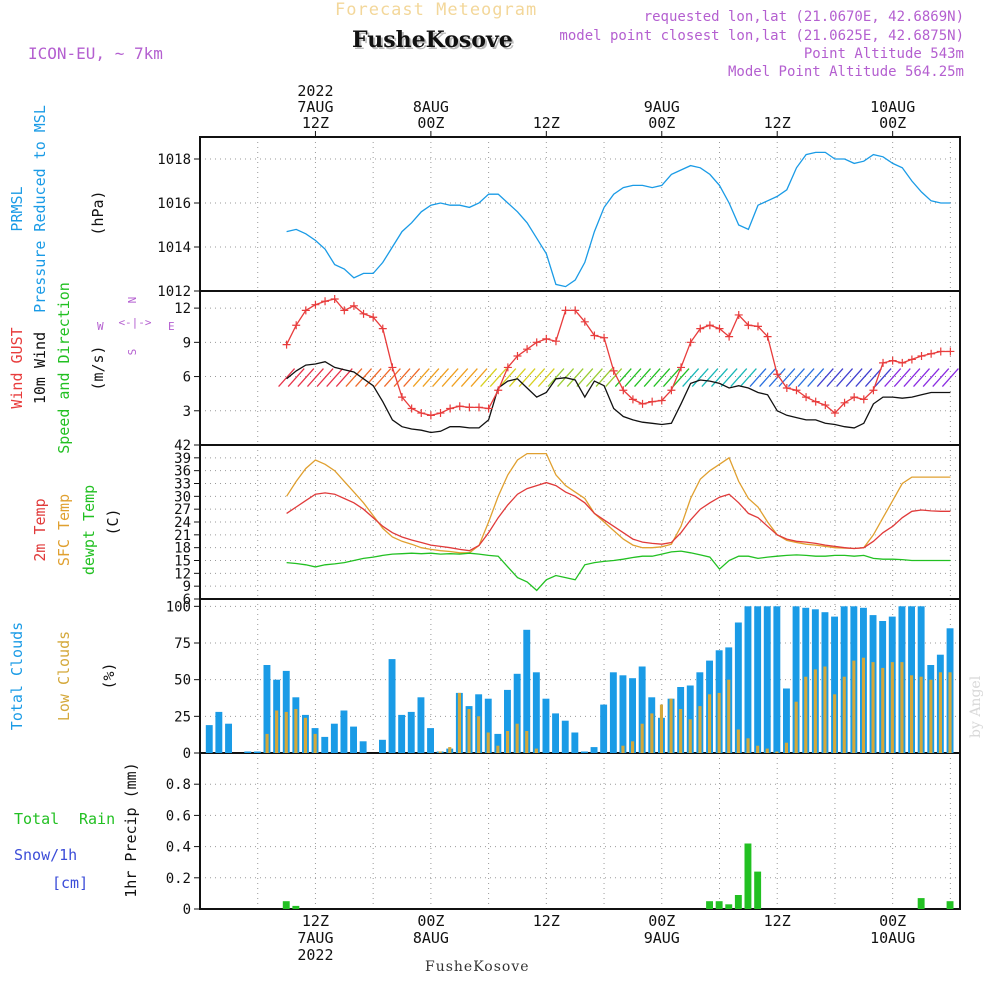 Image resolution: width=1000 pixels, height=1000 pixels. Describe the element at coordinates (430, 123) in the screenshot. I see `top-time-label: 00Z` at that location.